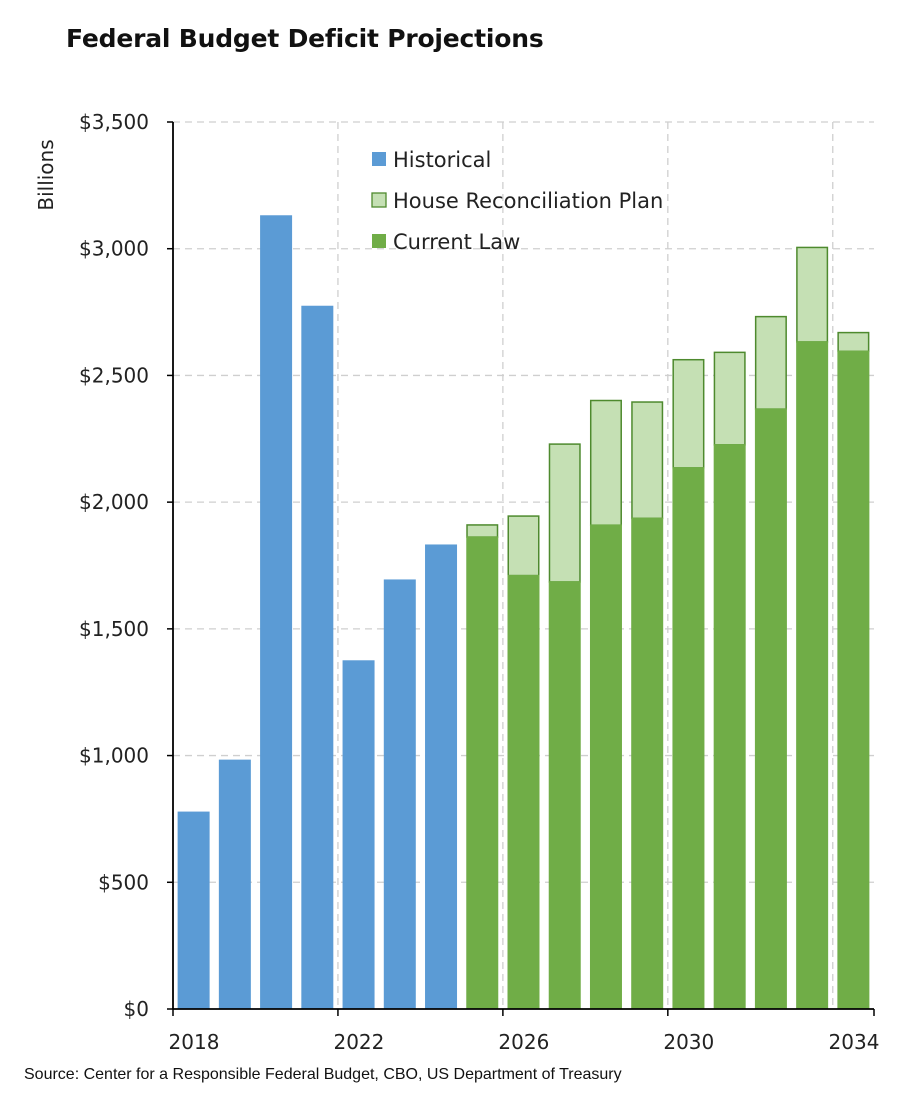  What do you see at coordinates (136, 1009) in the screenshot?
I see `y-tick-label: $0` at bounding box center [136, 1009].